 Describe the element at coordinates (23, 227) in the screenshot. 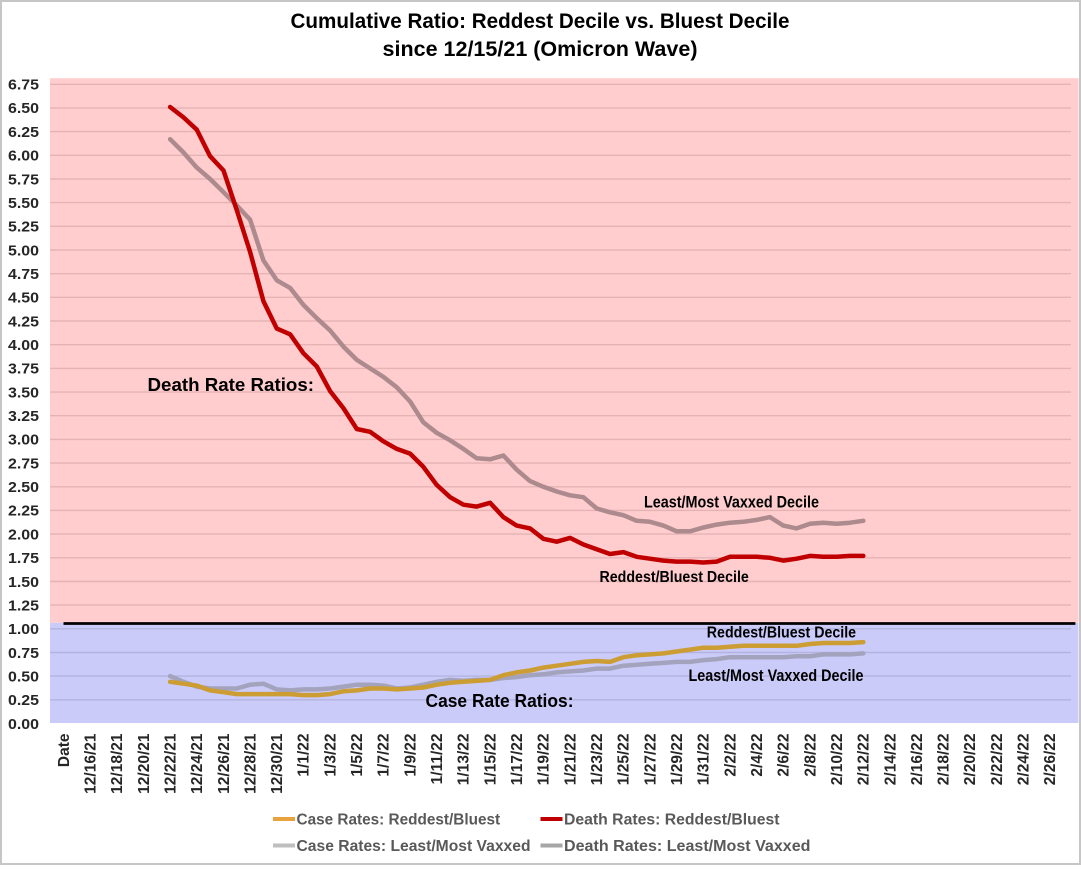

I see `svg-text: 5.25` at that location.